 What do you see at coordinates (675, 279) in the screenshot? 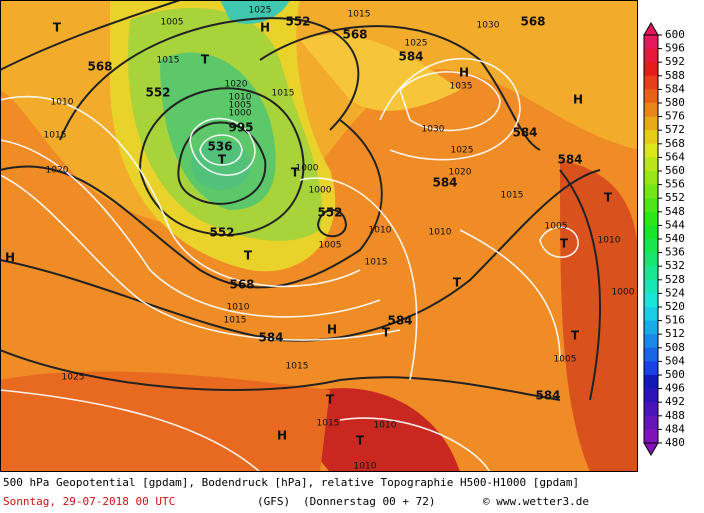
I see `colorbar-tick-label: 528` at bounding box center [675, 279].